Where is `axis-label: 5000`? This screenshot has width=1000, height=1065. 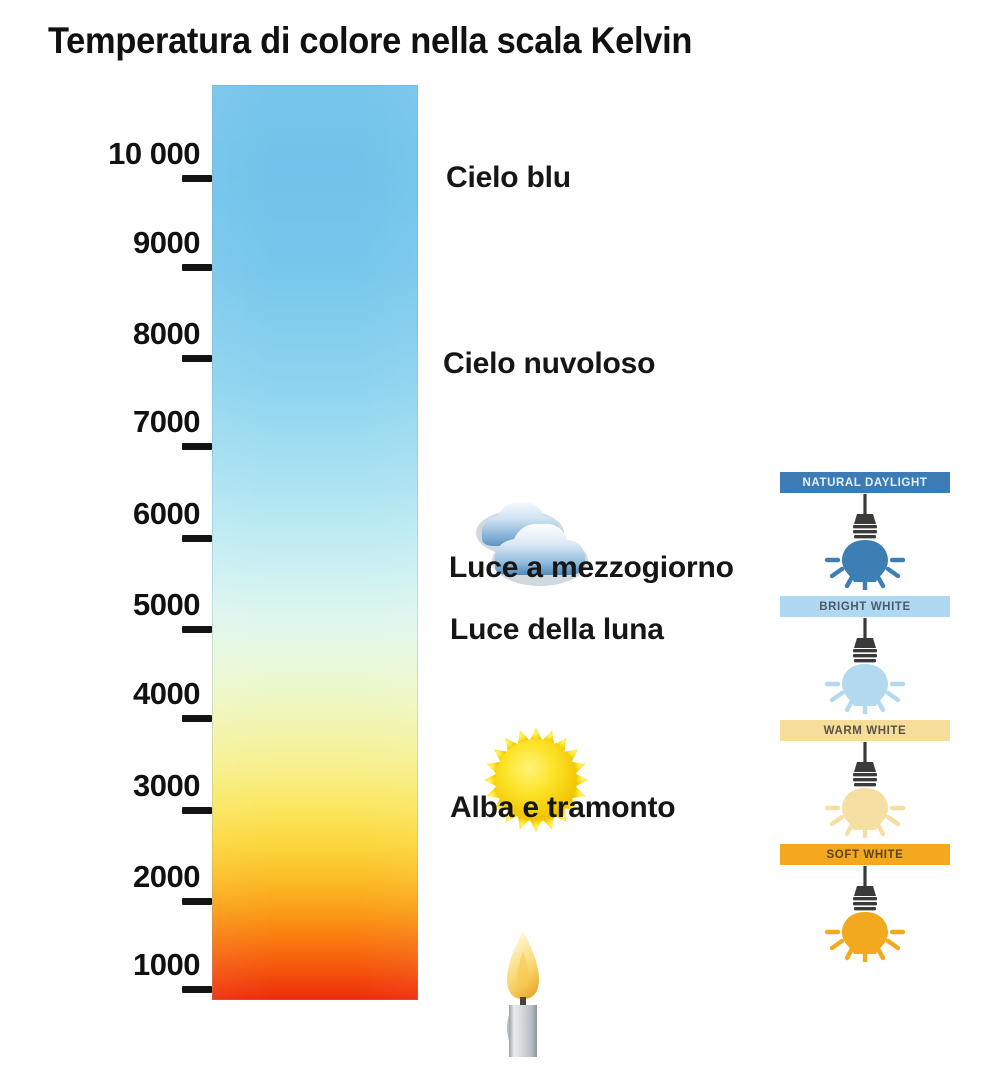 axis-label: 5000 is located at coordinates (166, 604).